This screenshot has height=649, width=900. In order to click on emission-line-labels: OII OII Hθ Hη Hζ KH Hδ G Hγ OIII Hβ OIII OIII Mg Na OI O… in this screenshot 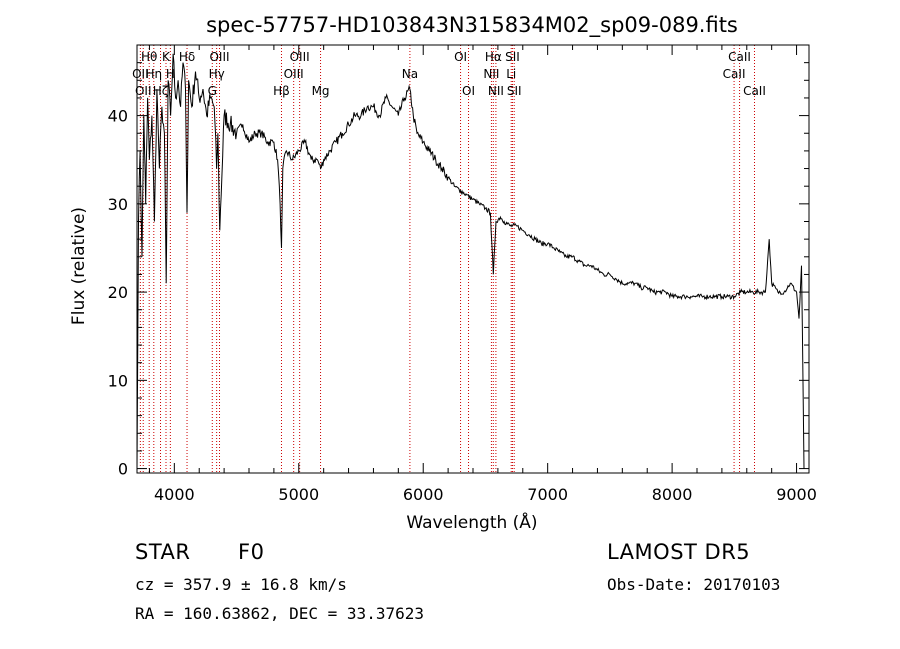, I will do `click(449, 74)`.